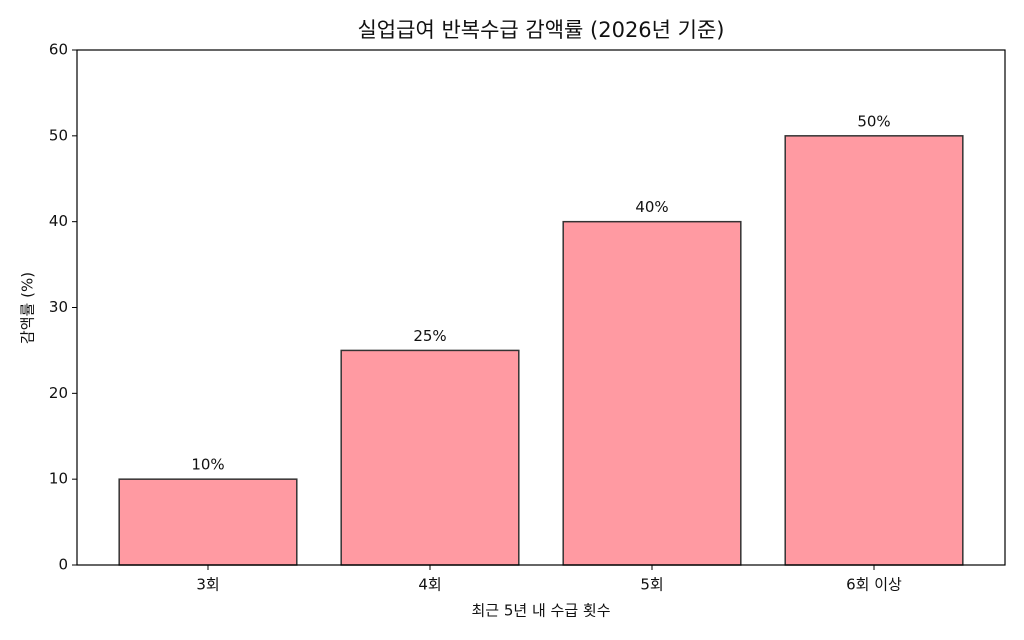 Image resolution: width=1024 pixels, height=640 pixels. Describe the element at coordinates (873, 121) in the screenshot. I see `value-label: 50%` at that location.